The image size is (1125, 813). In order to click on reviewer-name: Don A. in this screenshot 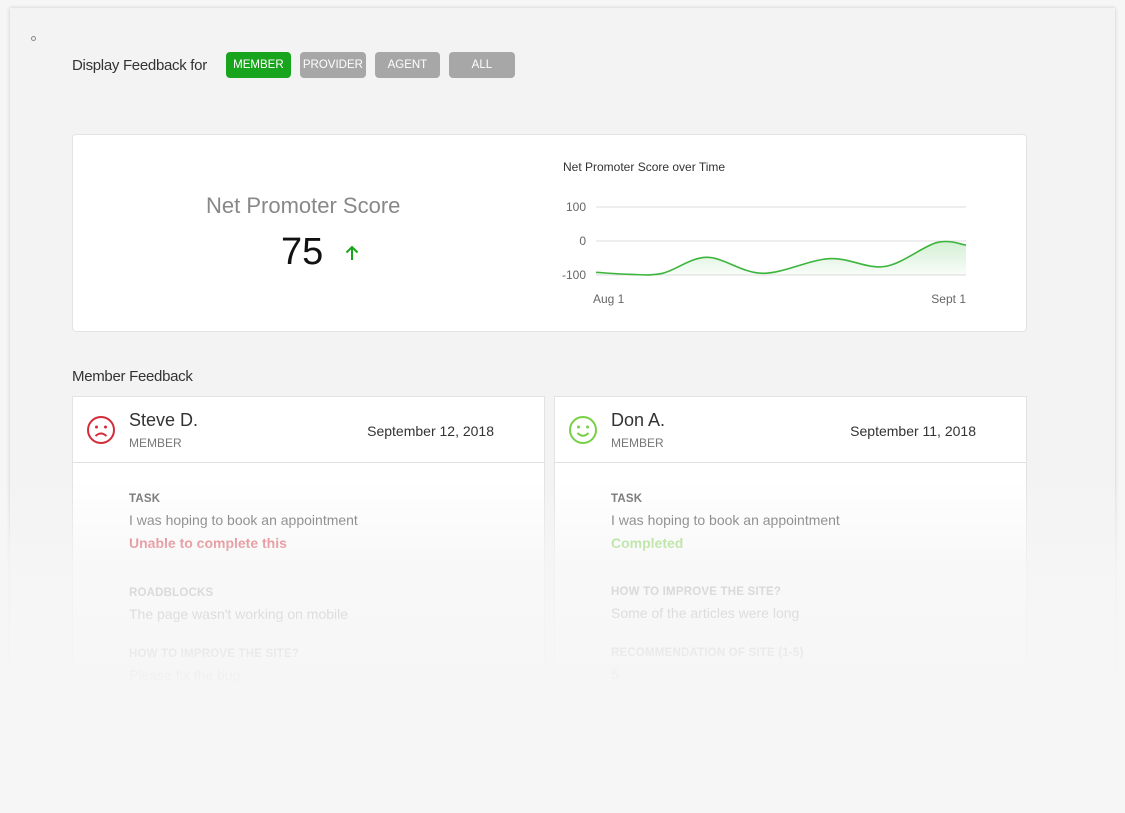, I will do `click(638, 420)`.